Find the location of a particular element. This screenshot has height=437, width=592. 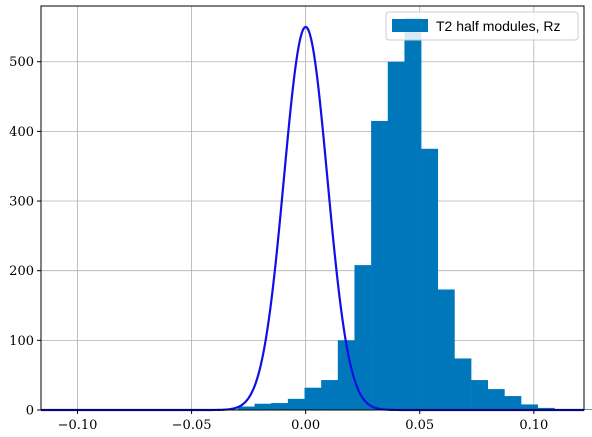

legend-swatch is located at coordinates (410, 25).